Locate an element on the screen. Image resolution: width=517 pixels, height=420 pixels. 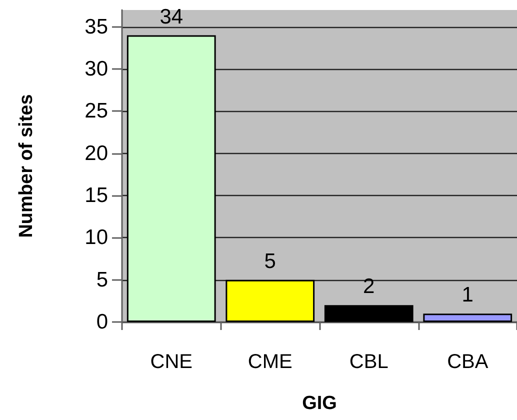
y-tick-label: 35 is located at coordinates (96, 26).